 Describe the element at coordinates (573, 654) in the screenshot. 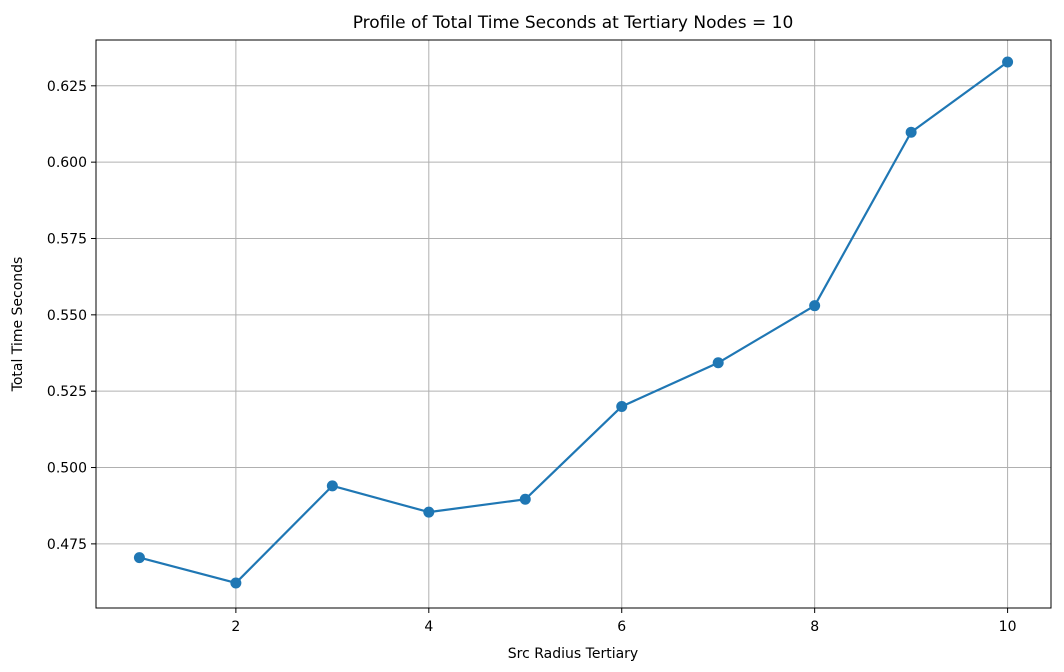

I see `x-axis-label: Src Radius Tertiary` at that location.